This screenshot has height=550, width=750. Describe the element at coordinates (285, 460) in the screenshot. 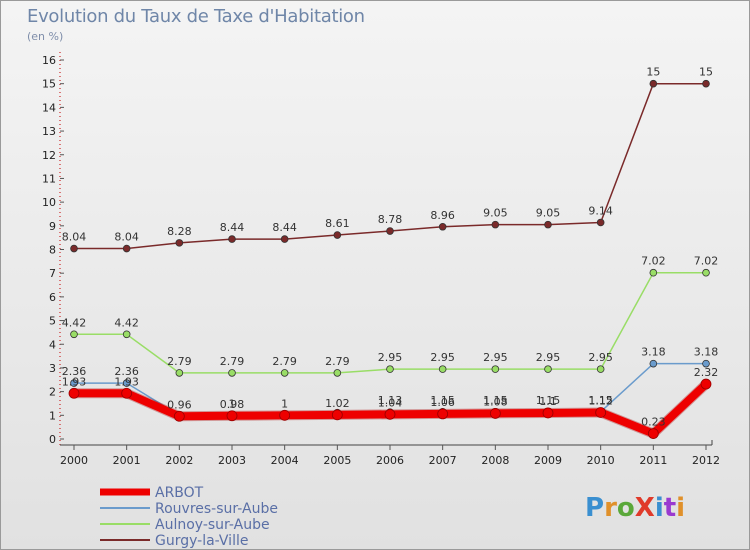

I see `x-tick-label: 2004` at that location.